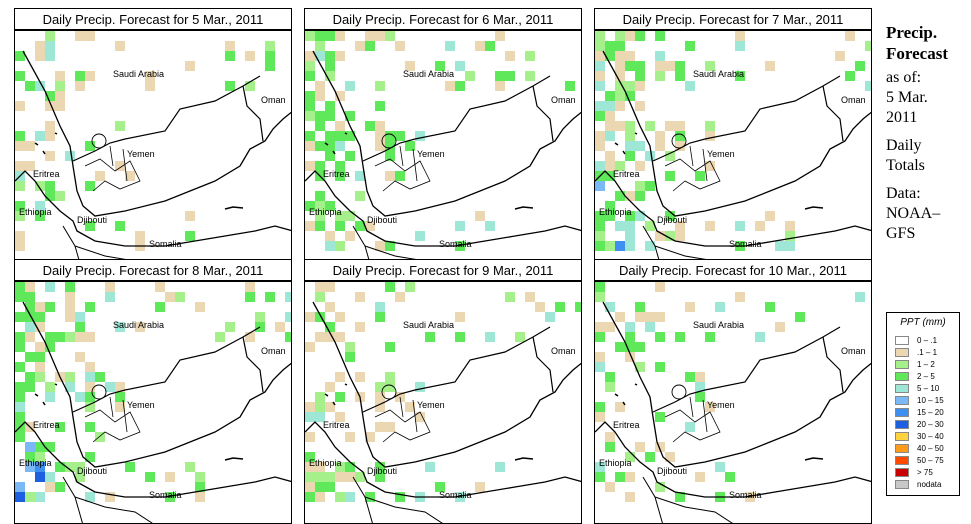  Describe the element at coordinates (615, 463) in the screenshot. I see `label-ethiopia: Ethiopia` at that location.